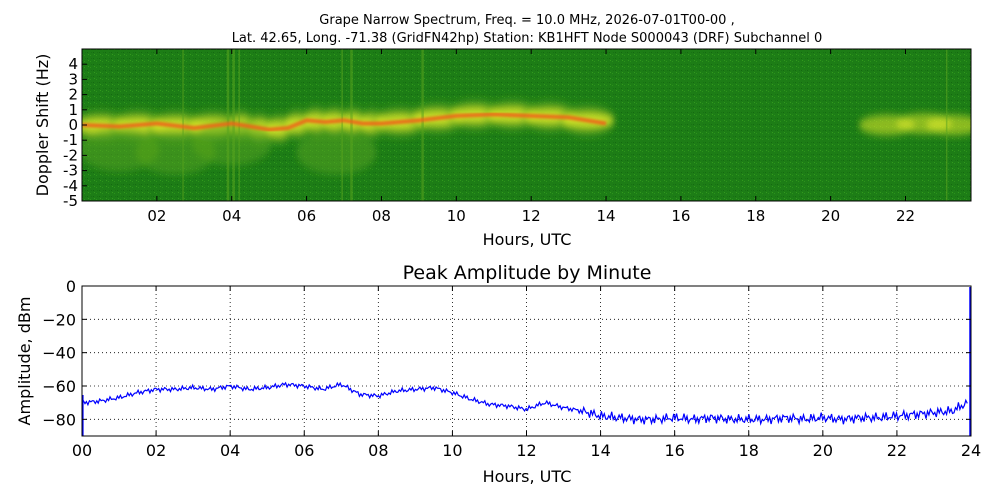  Describe the element at coordinates (600, 450) in the screenshot. I see `amplitude-x-tick-label: 14` at that location.